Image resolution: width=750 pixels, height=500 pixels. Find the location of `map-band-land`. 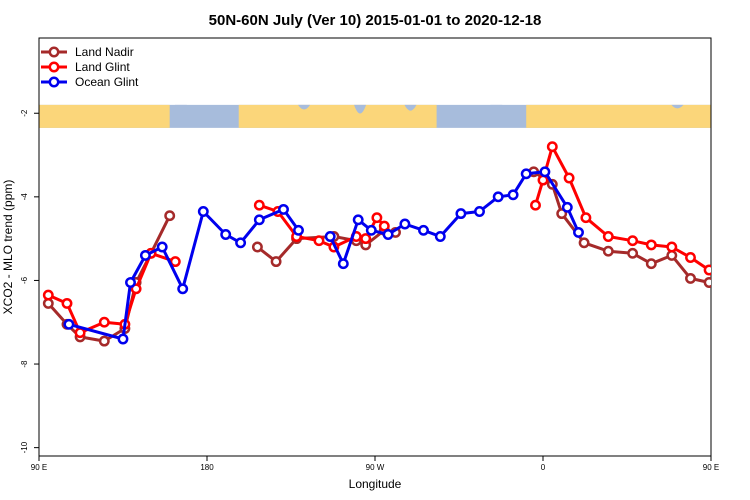

map-band-land is located at coordinates (375, 116).